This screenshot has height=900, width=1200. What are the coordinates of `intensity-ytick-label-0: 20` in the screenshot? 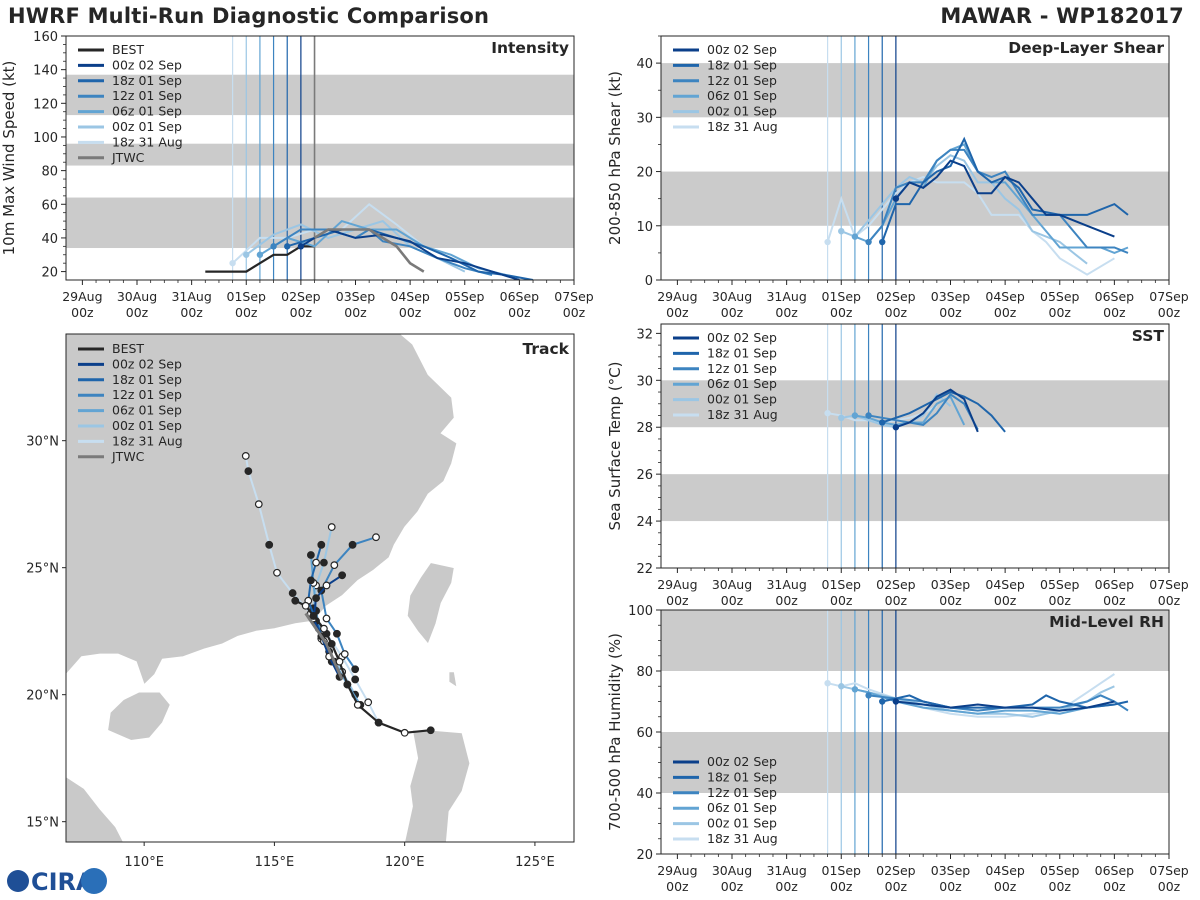 It's located at (49, 273).